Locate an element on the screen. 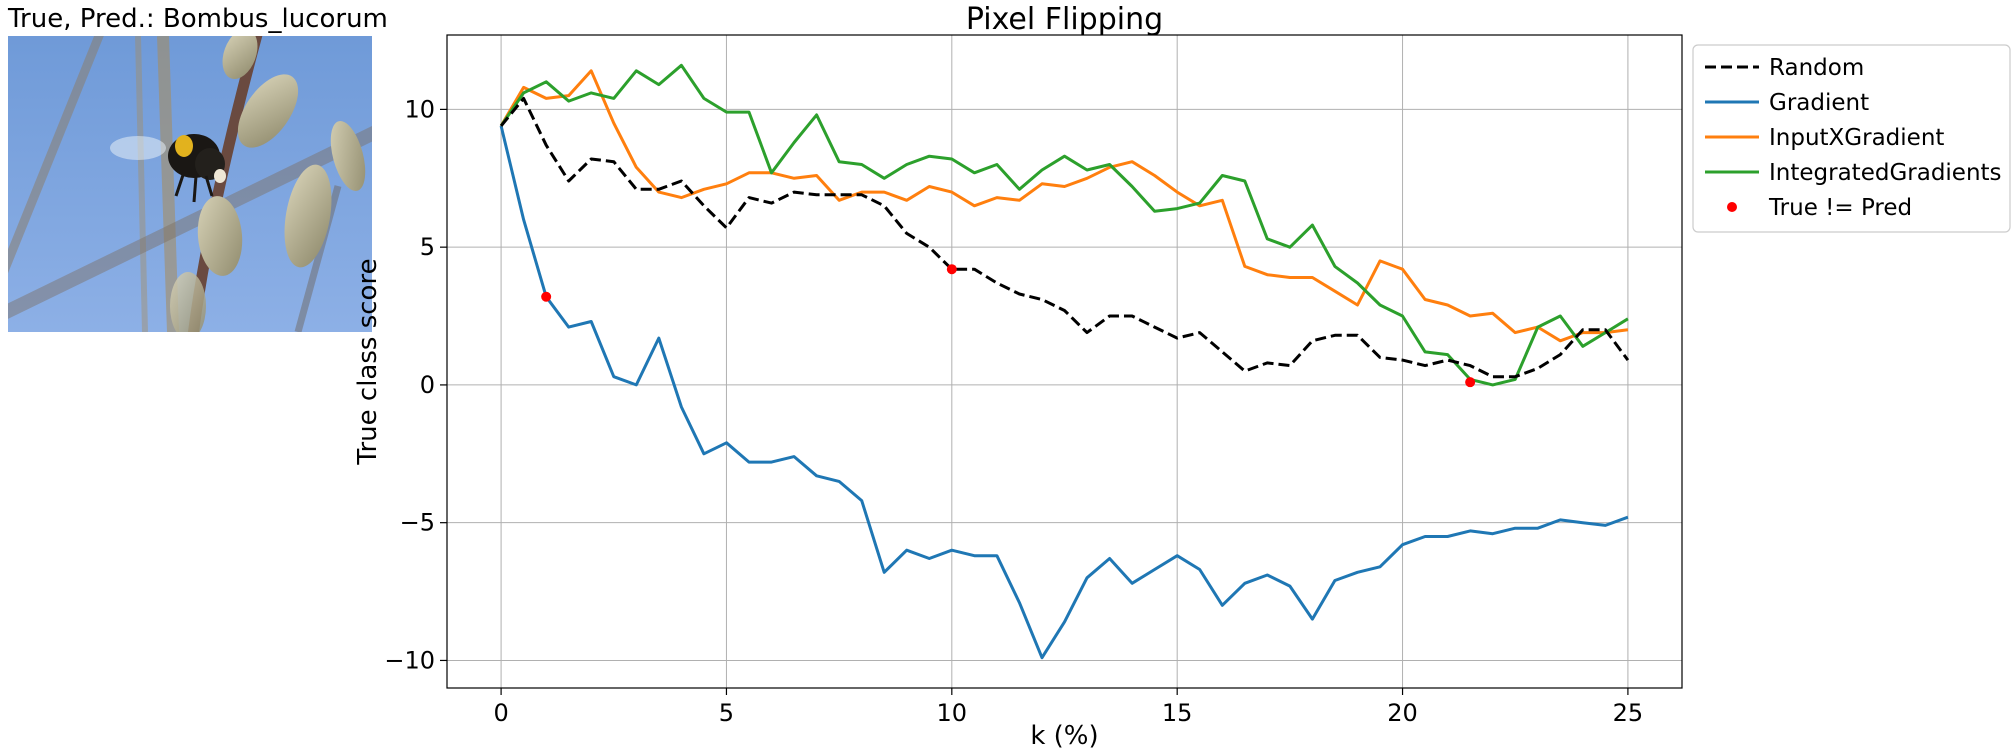 This screenshot has width=2016, height=754. legend-entry: IntegratedGradients is located at coordinates (1885, 173).